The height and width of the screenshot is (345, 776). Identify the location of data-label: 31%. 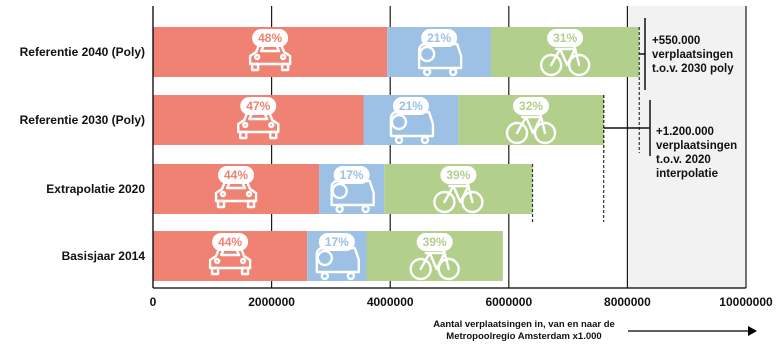
(565, 38).